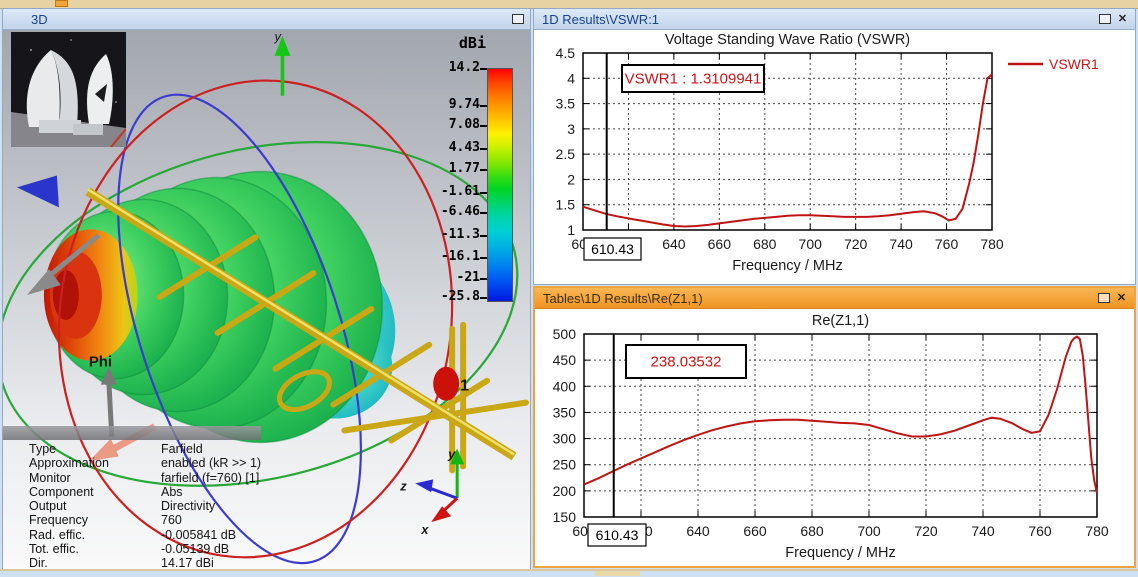 Image resolution: width=1138 pixels, height=577 pixels. Describe the element at coordinates (472, 43) in the screenshot. I see `colorbar-title: dBi` at that location.